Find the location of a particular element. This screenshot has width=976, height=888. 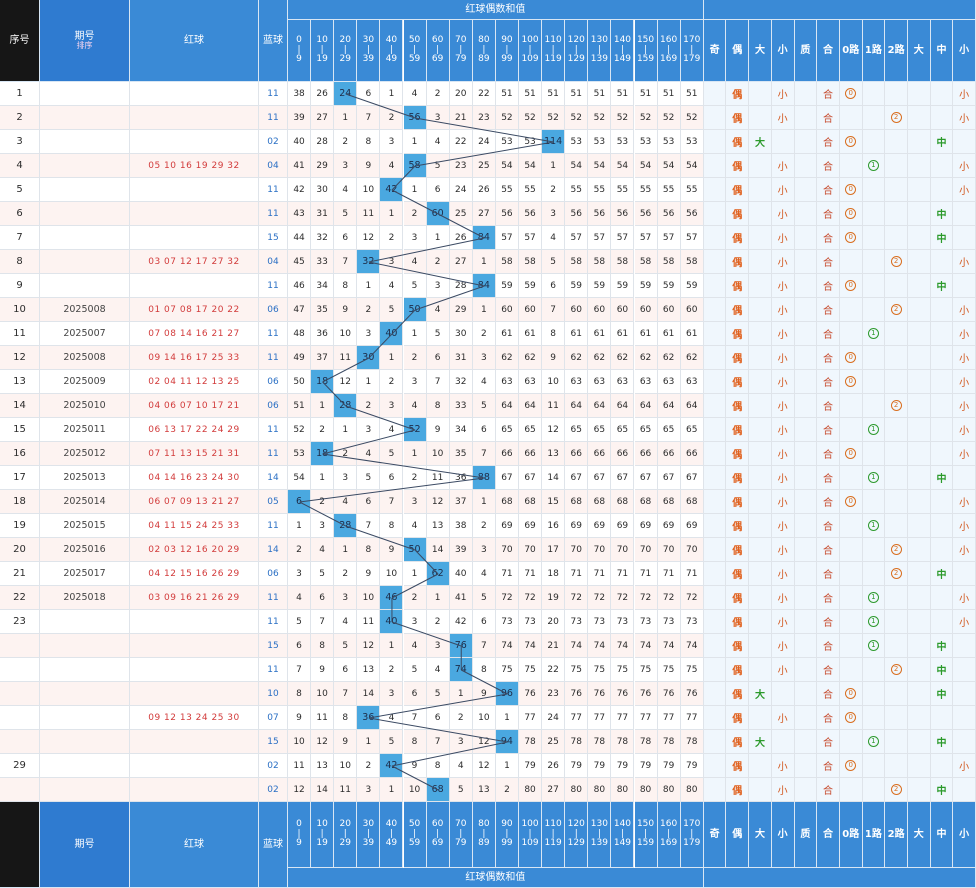

small-marker: 小 is located at coordinates (782, 167).